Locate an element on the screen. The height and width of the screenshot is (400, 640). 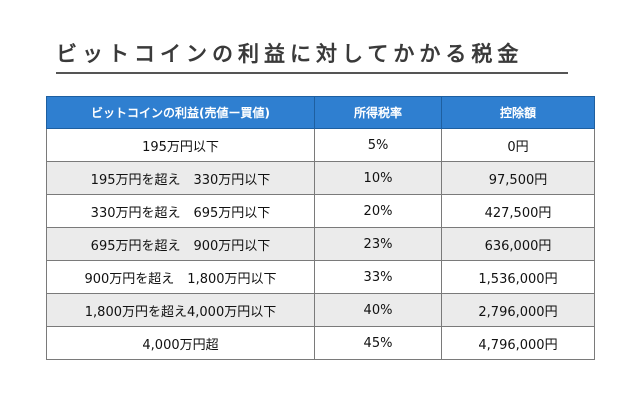
profit-range-cell: 900万円を超え 1,800万円以下 is located at coordinates (180, 277).